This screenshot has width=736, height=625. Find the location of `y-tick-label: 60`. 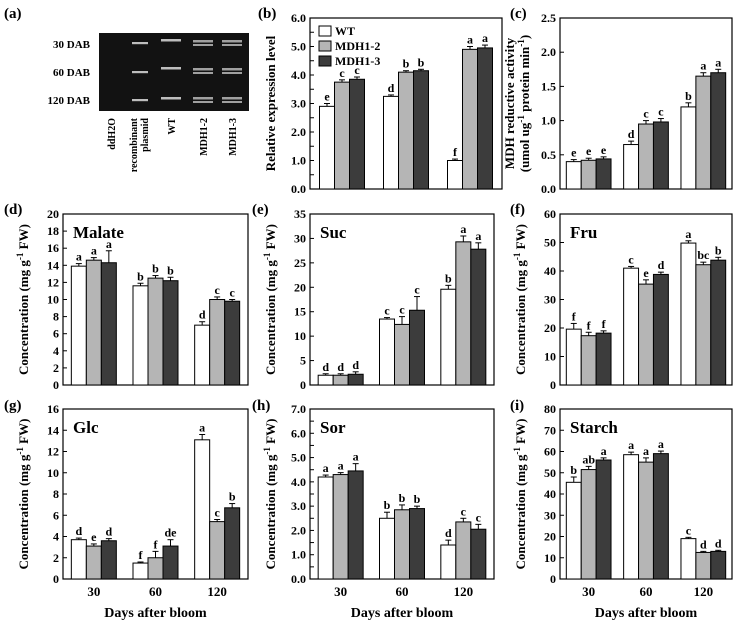

y-tick-label: 60 is located at coordinates (550, 214).